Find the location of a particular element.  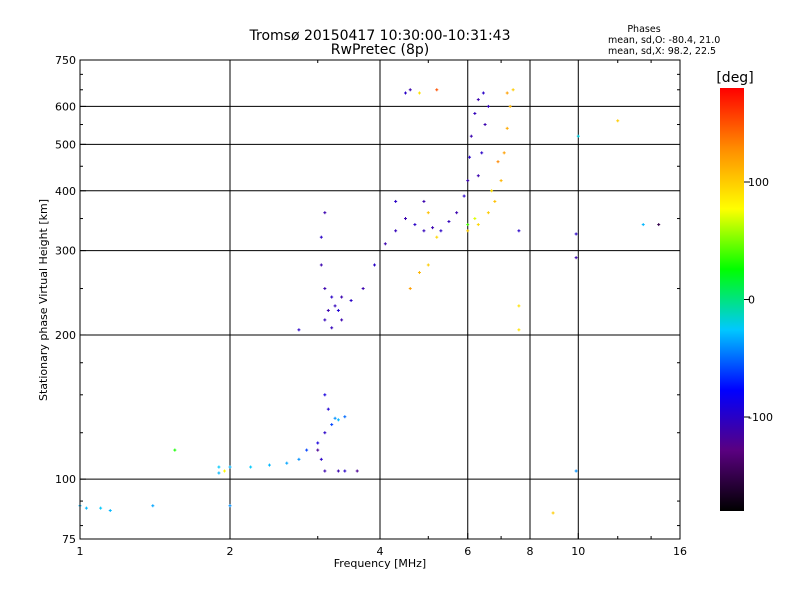

y-tick-label: 75 is located at coordinates (69, 539).